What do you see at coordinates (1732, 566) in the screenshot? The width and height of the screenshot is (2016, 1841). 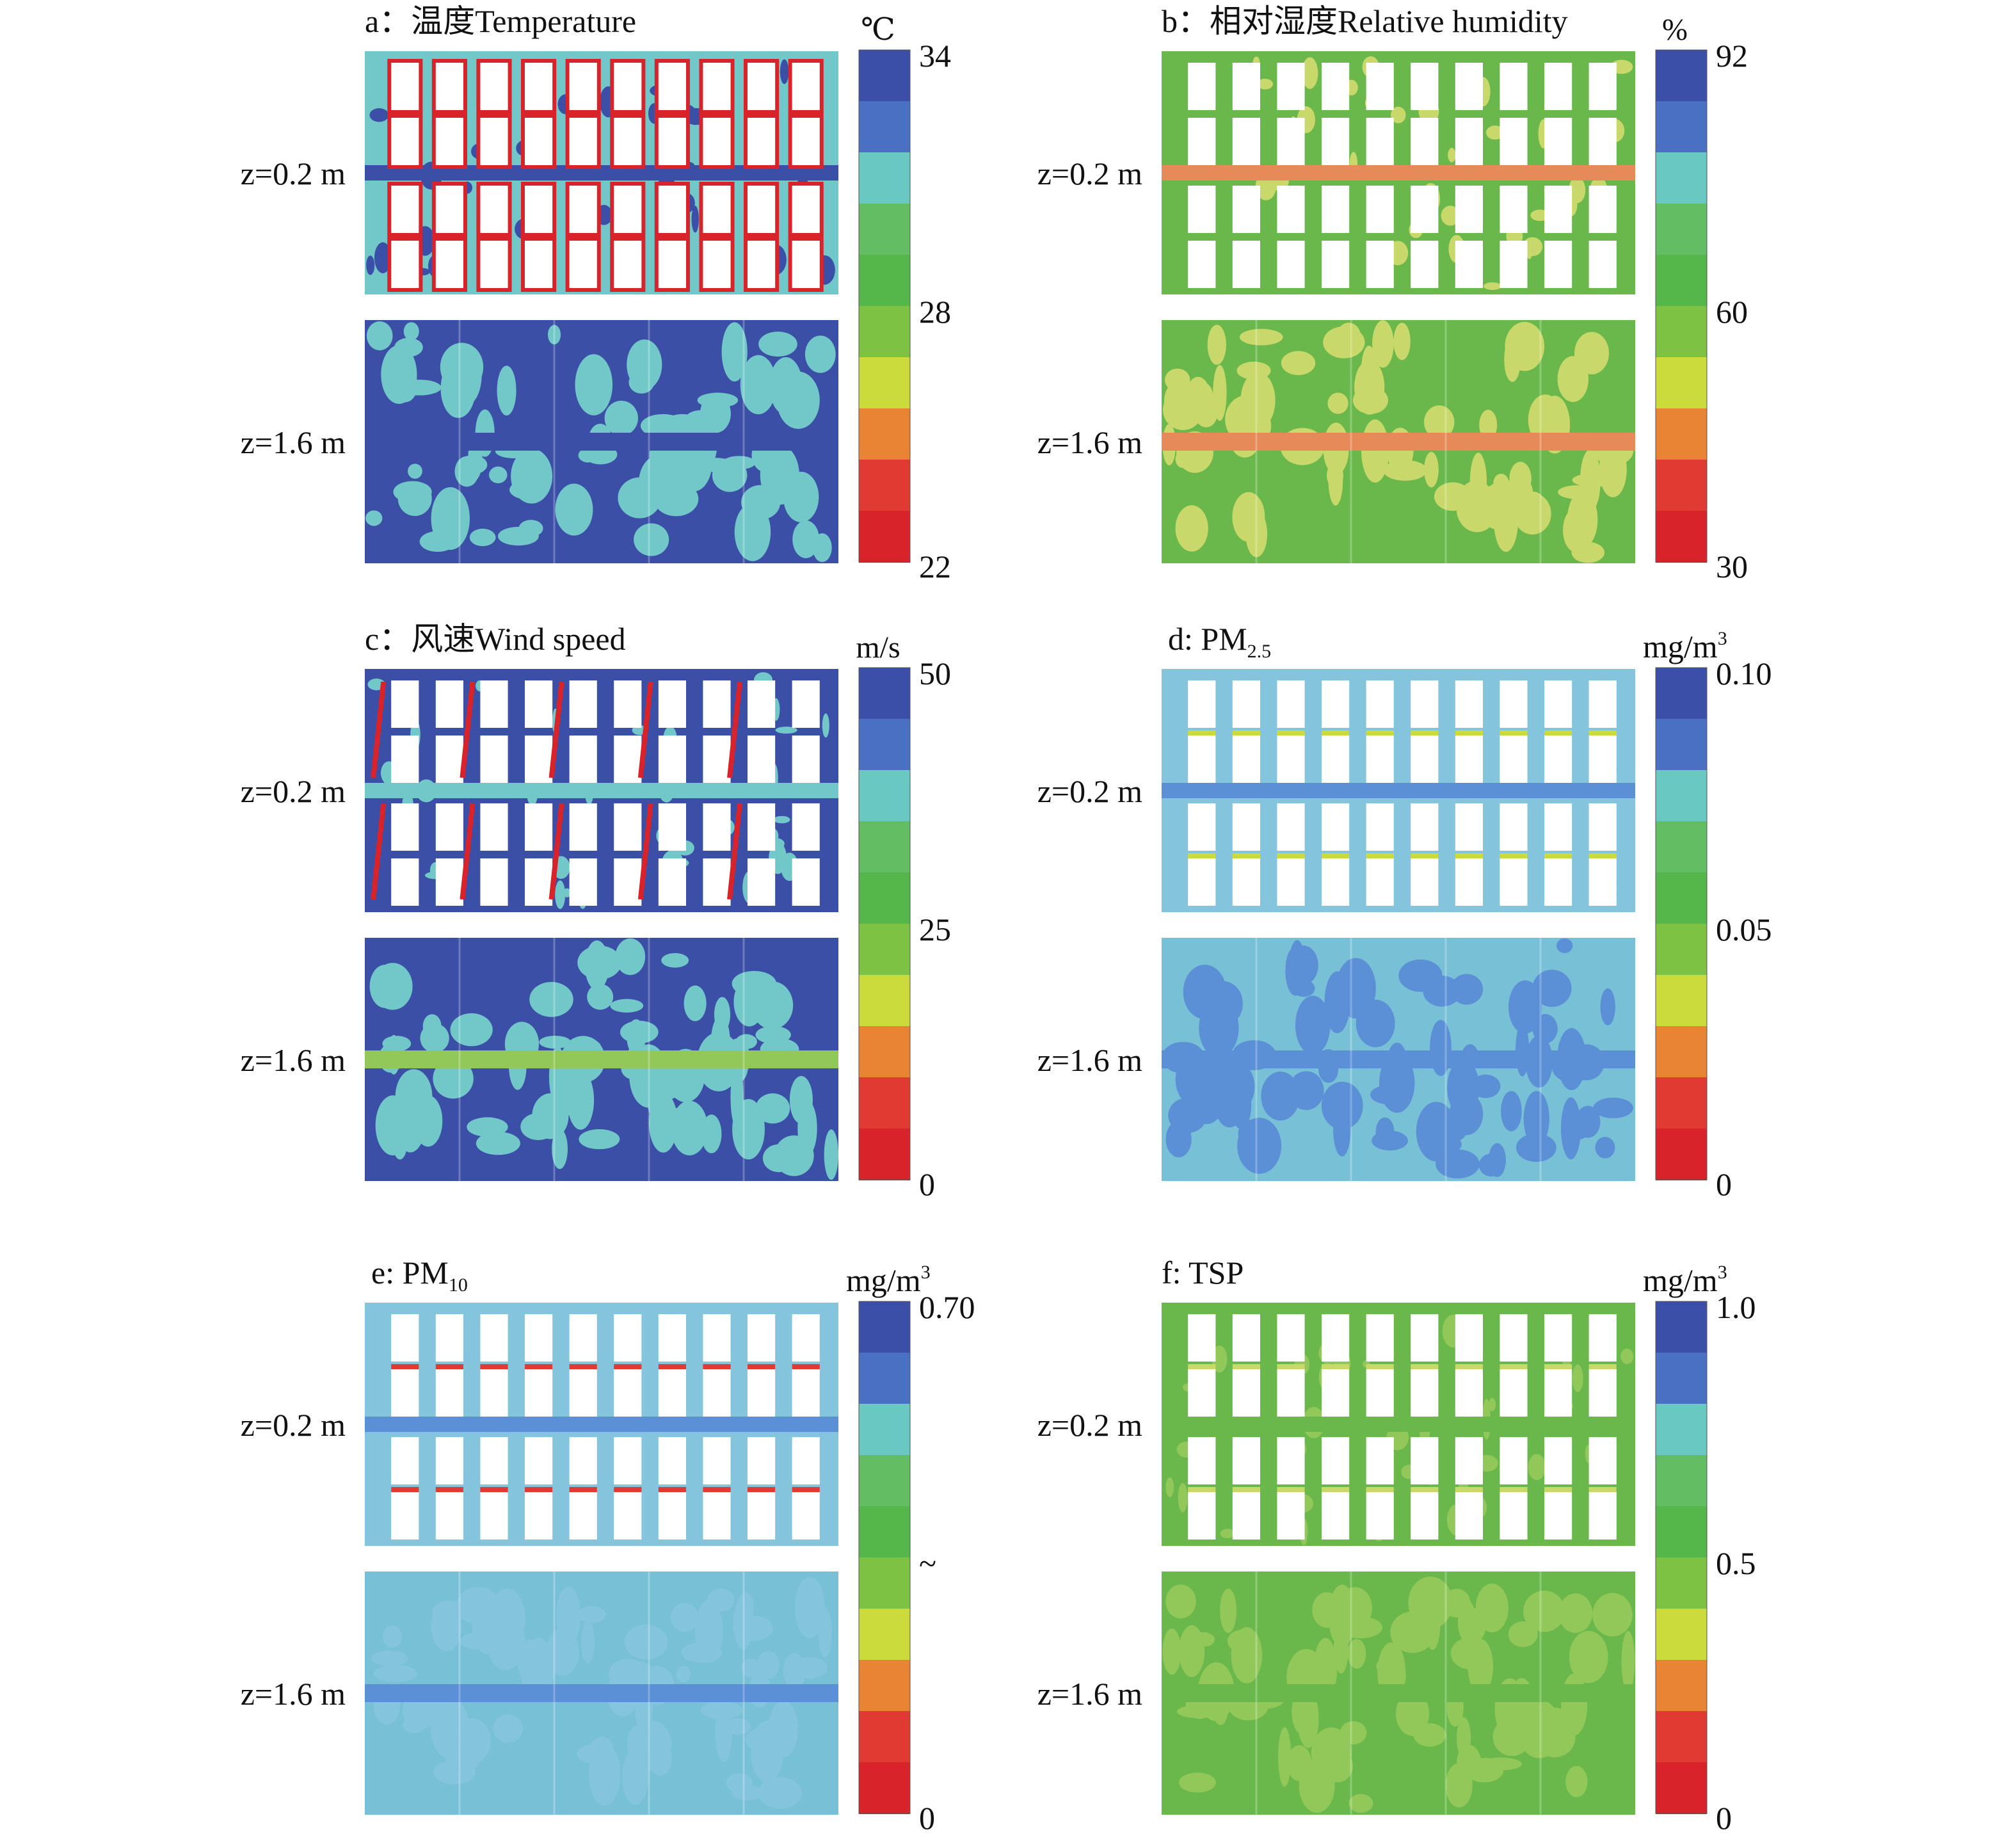 I see `colorbar-tick-label: 30` at bounding box center [1732, 566].